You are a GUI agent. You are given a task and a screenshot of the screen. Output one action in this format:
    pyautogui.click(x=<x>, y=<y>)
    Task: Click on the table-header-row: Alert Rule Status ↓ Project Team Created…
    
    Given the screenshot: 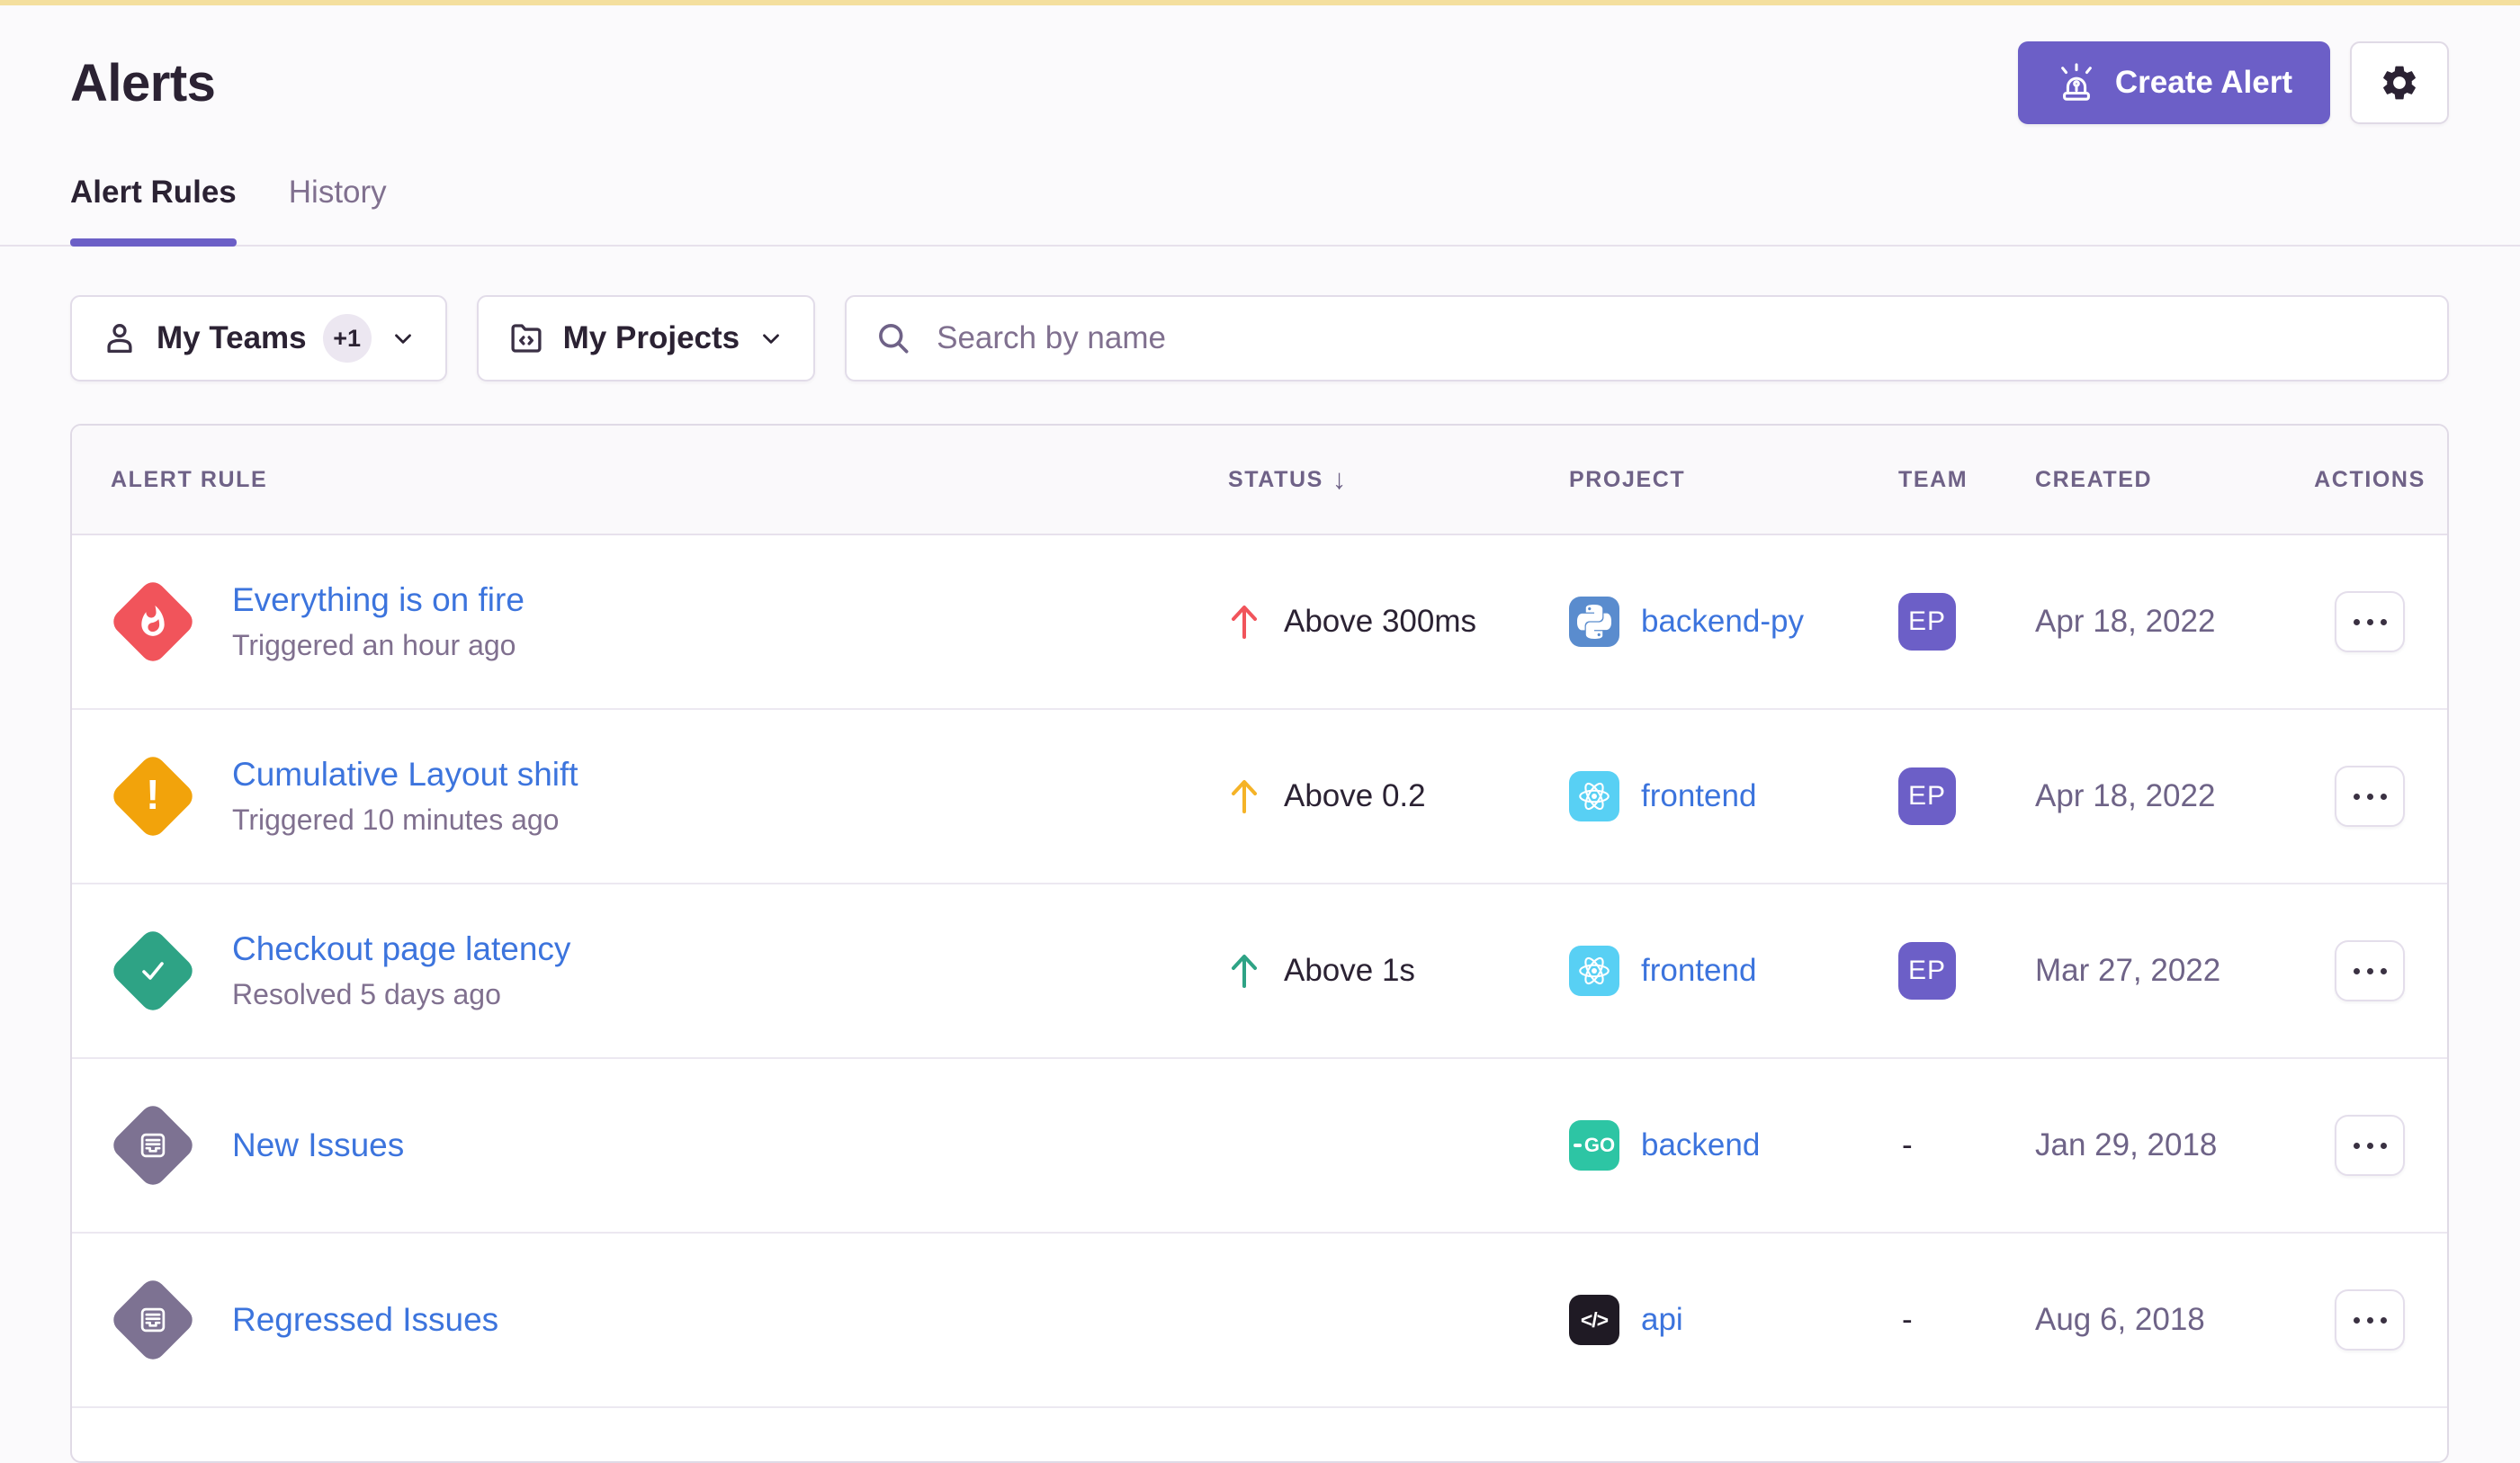 What is the action you would take?
    pyautogui.click(x=1259, y=480)
    